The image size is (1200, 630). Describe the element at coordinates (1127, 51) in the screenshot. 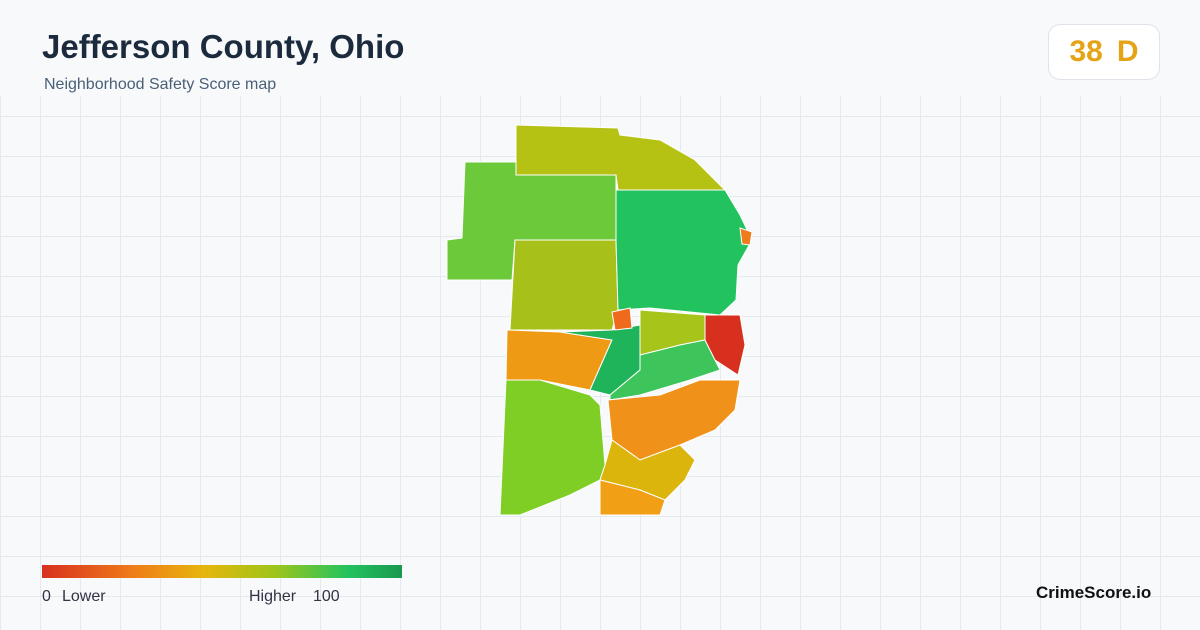

I see `grade: D` at that location.